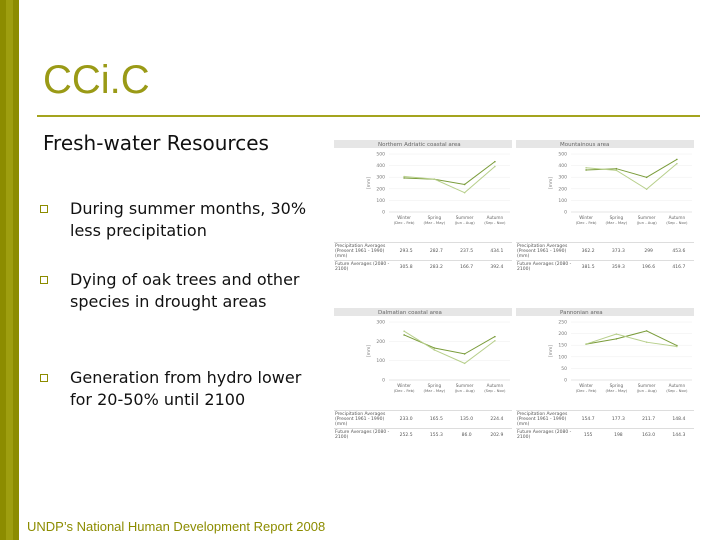 The width and height of the screenshot is (720, 540). What do you see at coordinates (564, 369) in the screenshot?
I see `y-tick-label: 50` at bounding box center [564, 369].